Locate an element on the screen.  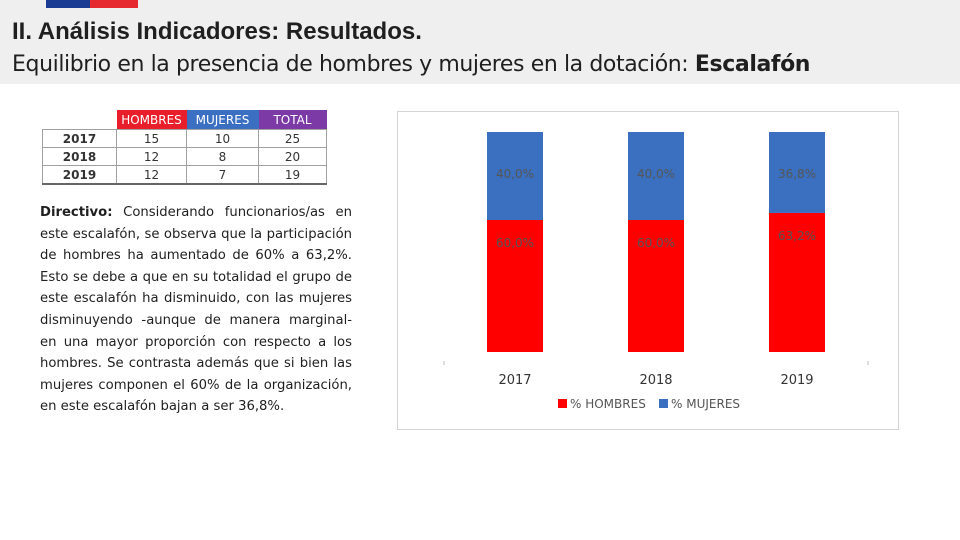
table-row: 2017 15 10 25 is located at coordinates (184, 138).